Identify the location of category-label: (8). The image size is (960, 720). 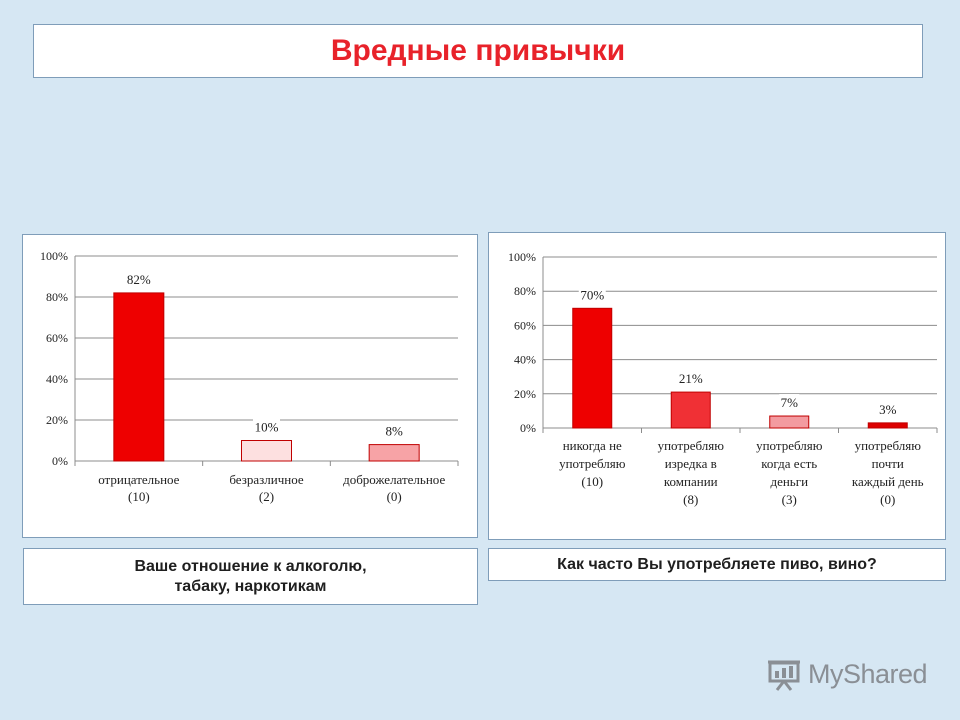
(690, 499).